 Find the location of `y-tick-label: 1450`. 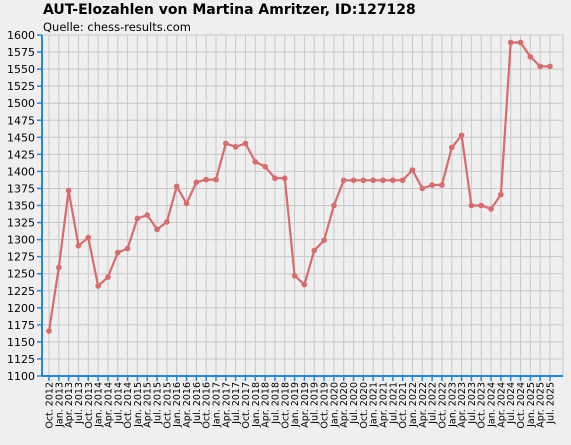

y-tick-label: 1450 is located at coordinates (21, 137).